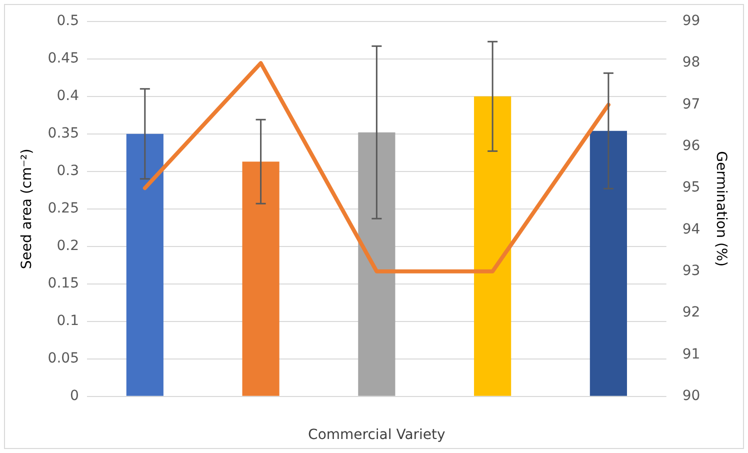  What do you see at coordinates (74, 396) in the screenshot?
I see `y-tick-label: 0` at bounding box center [74, 396].